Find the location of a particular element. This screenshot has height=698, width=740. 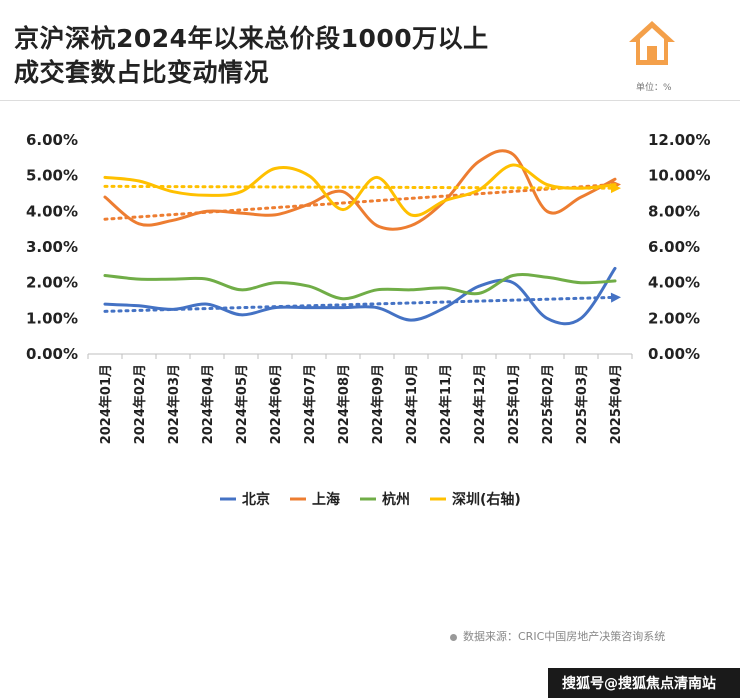

watermark-text: 搜狐号@搜狐焦点清南站 is located at coordinates (639, 684).